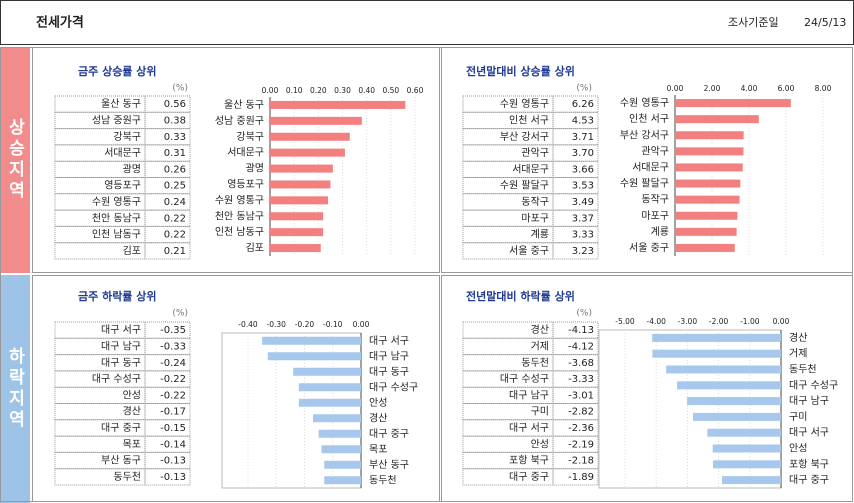 The height and width of the screenshot is (503, 854). Describe the element at coordinates (175, 202) in the screenshot. I see `table-value: 0.24` at that location.